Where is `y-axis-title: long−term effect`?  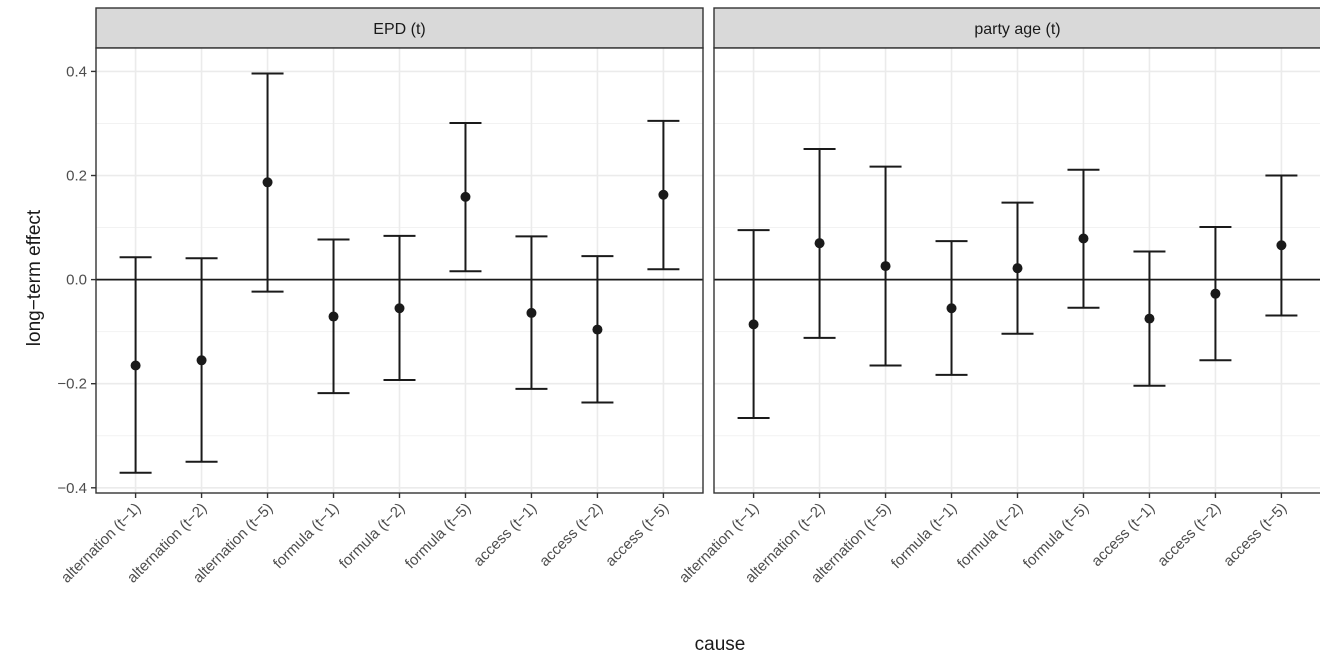
y-axis-title: long−term effect is located at coordinates (34, 277).